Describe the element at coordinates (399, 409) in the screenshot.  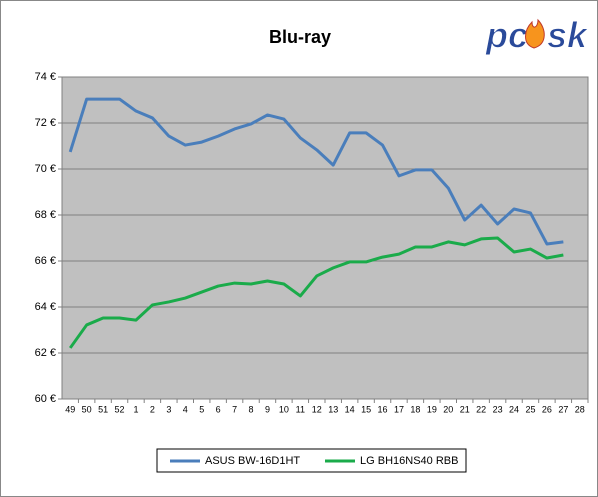
I see `x-tick-label: 17` at that location.